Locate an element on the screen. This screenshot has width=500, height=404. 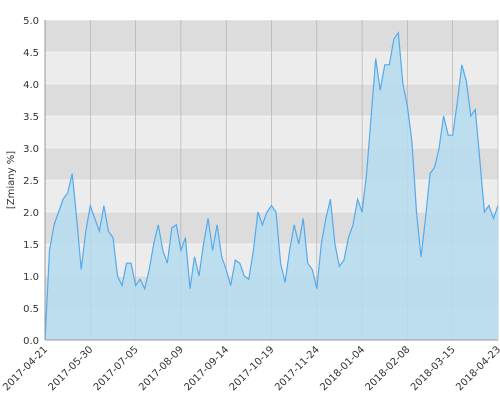
y-tick-label: 4.0 is located at coordinates (31, 85).